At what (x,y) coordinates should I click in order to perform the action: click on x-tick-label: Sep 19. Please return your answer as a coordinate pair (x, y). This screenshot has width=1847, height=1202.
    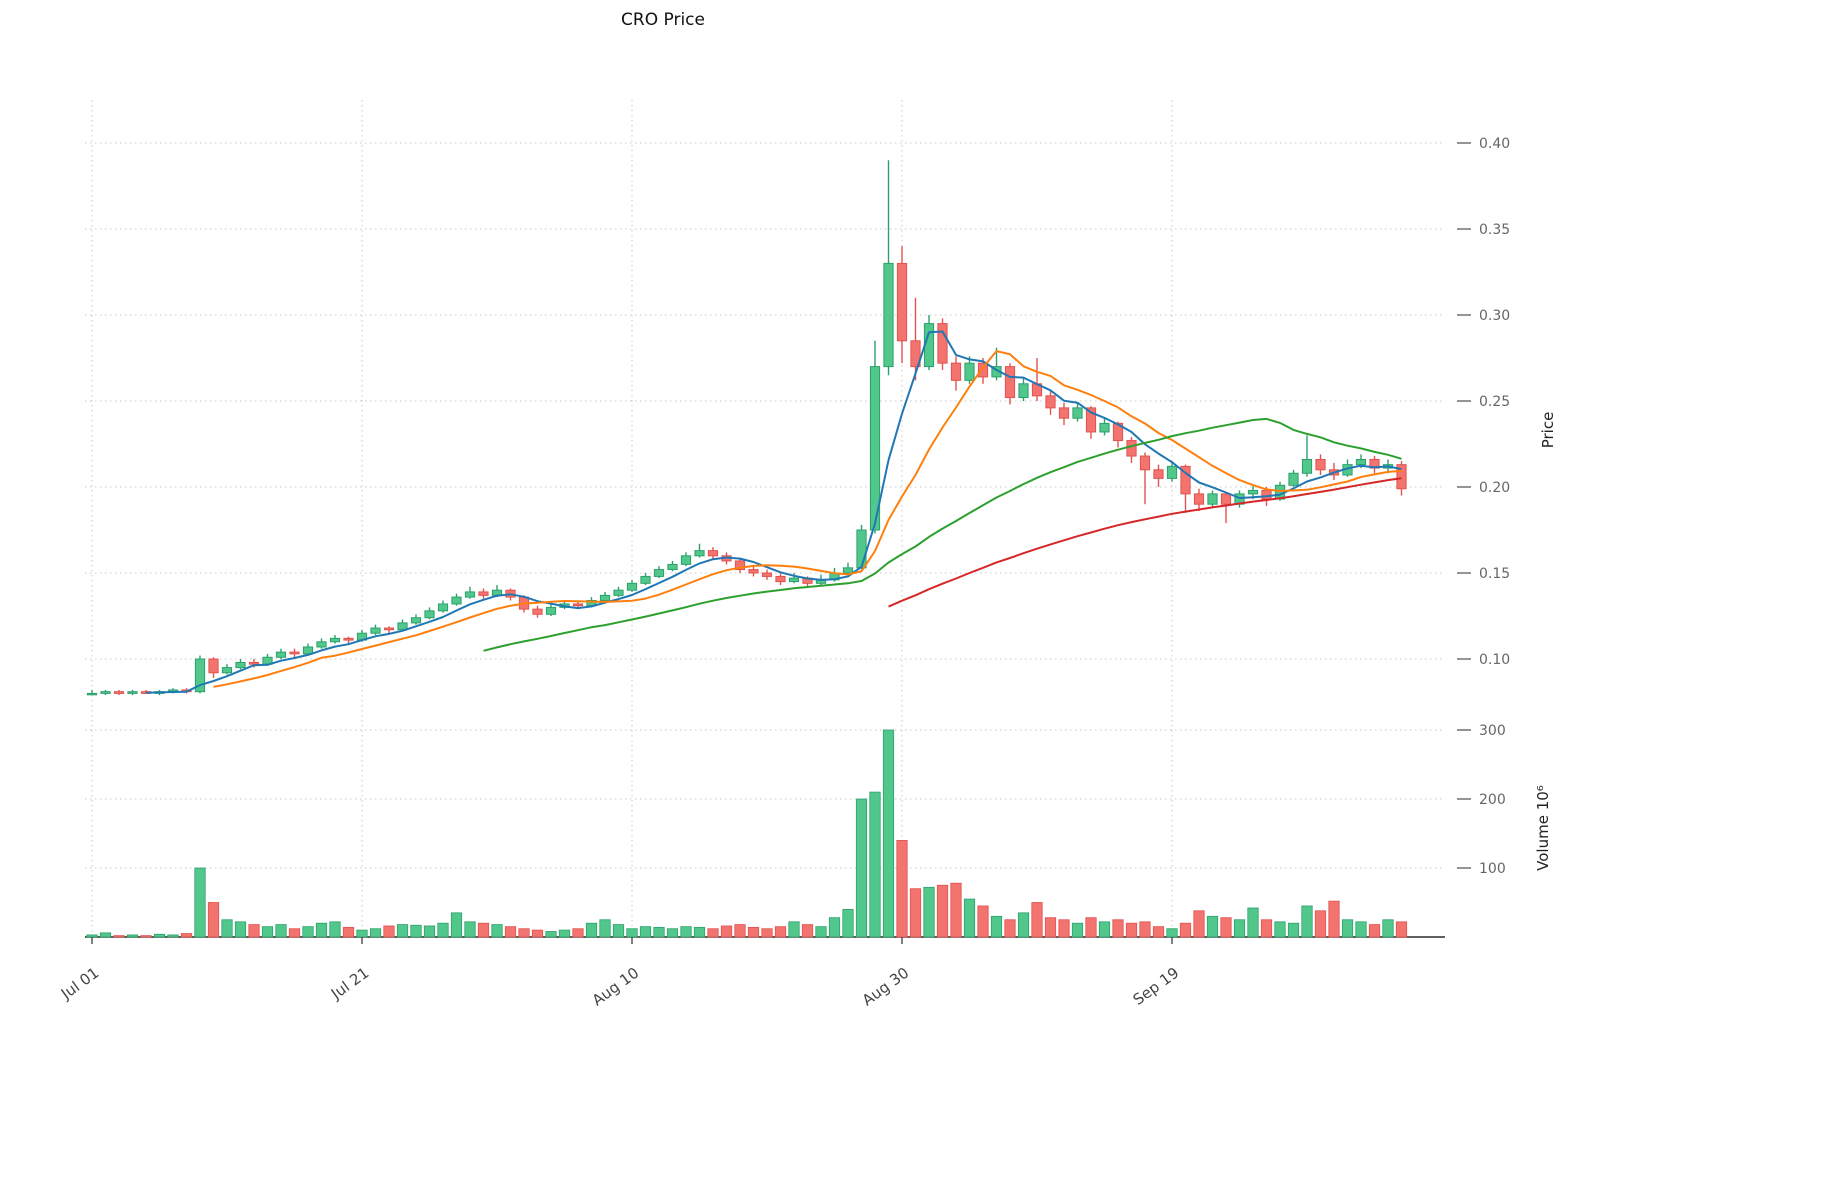
    Looking at the image, I should click on (1156, 986).